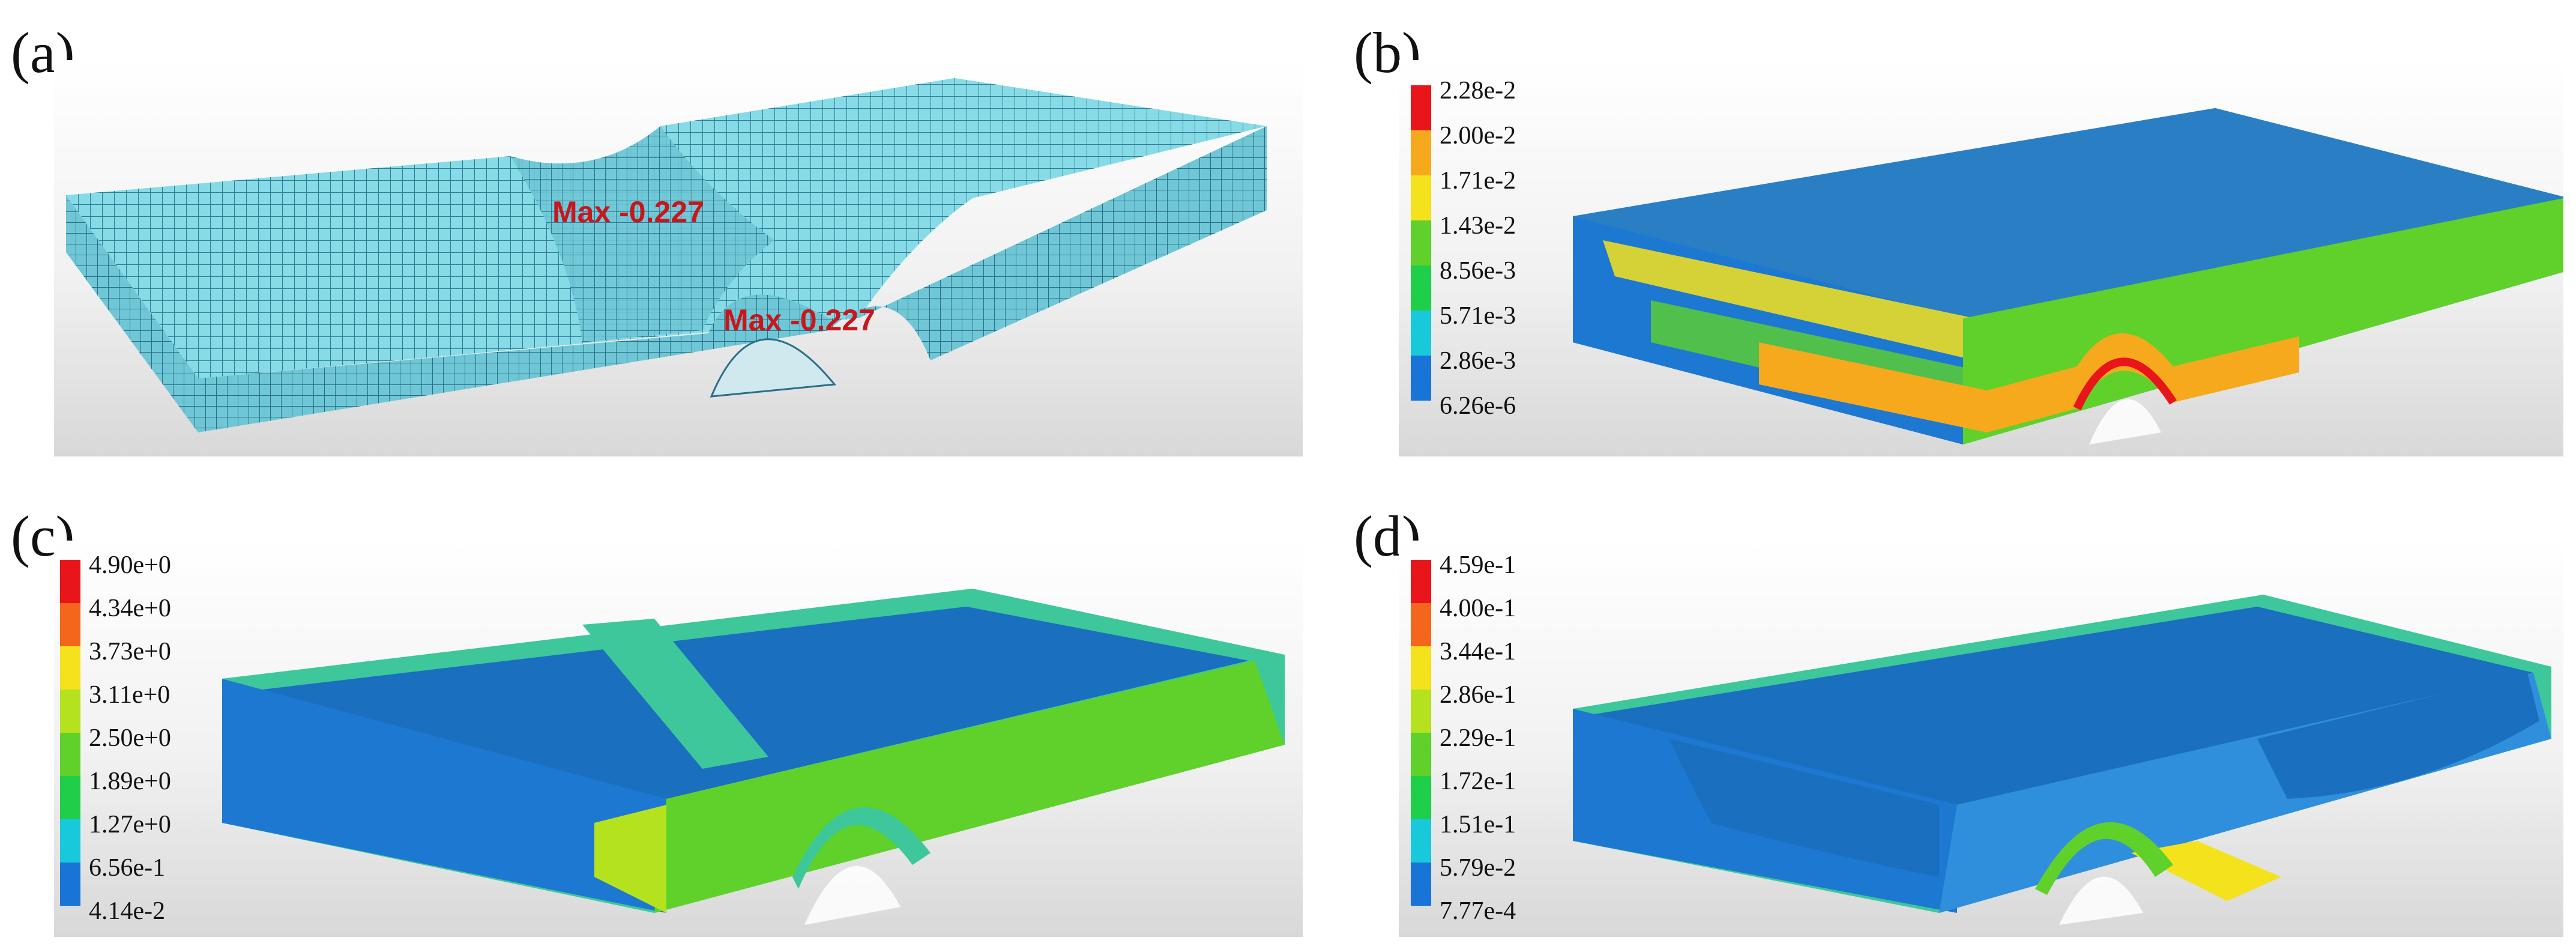  What do you see at coordinates (799, 320) in the screenshot?
I see `max-annotation-notch: Max -0.227` at bounding box center [799, 320].